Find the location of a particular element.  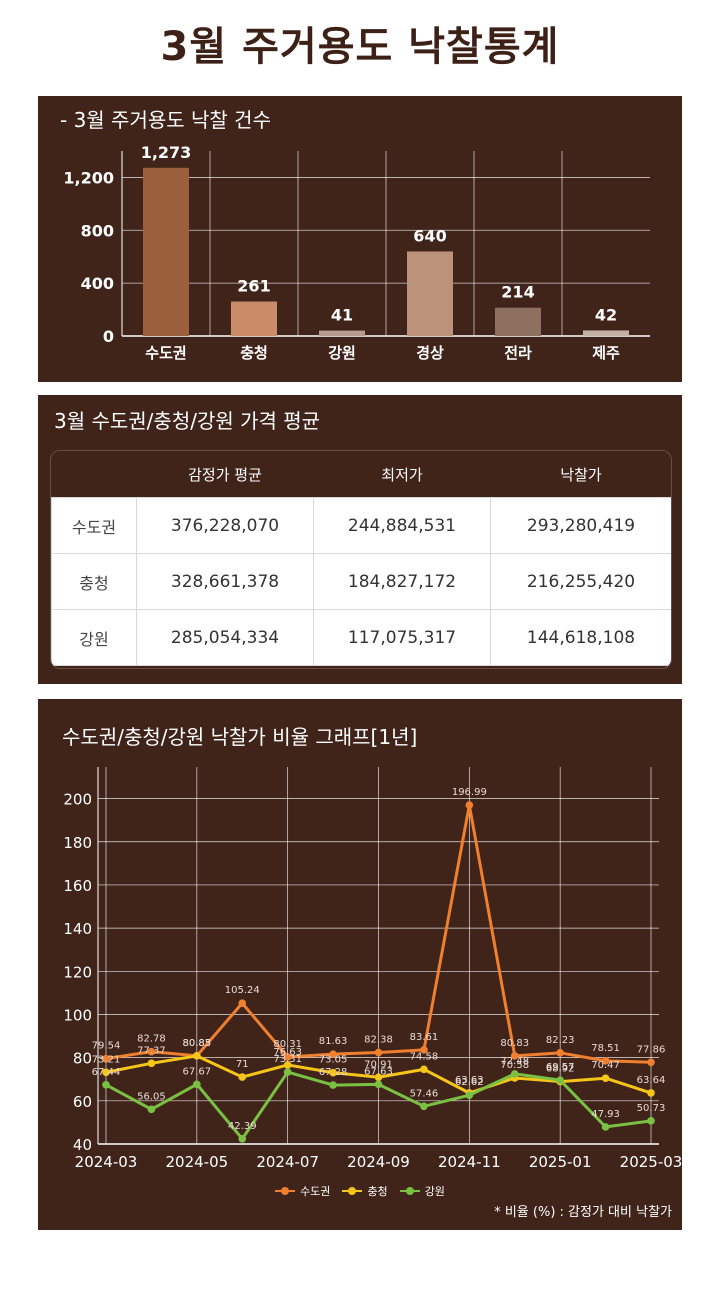

ratio-note: * 비율 (%) : 감정가 대비 낙찰가 is located at coordinates (583, 1212).